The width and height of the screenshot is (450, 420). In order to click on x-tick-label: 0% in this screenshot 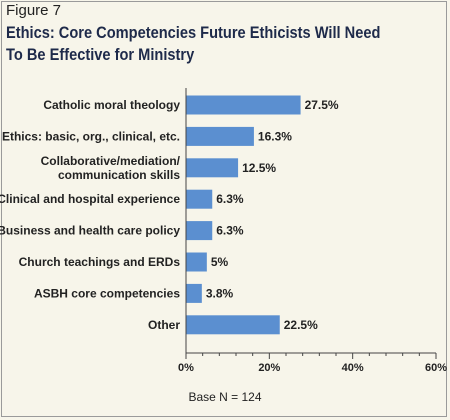, I will do `click(186, 368)`.